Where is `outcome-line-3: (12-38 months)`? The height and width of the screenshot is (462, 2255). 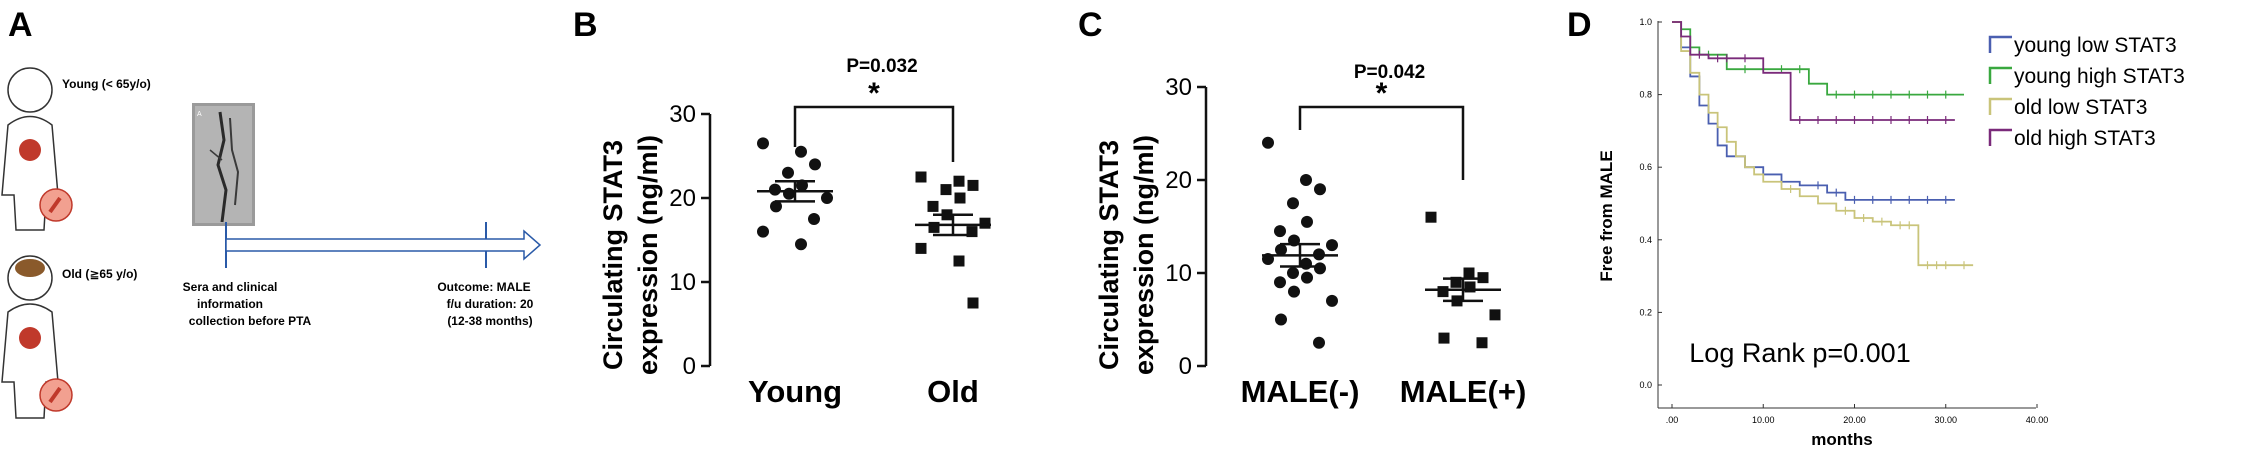 outcome-line-3: (12-38 months) is located at coordinates (489, 321).